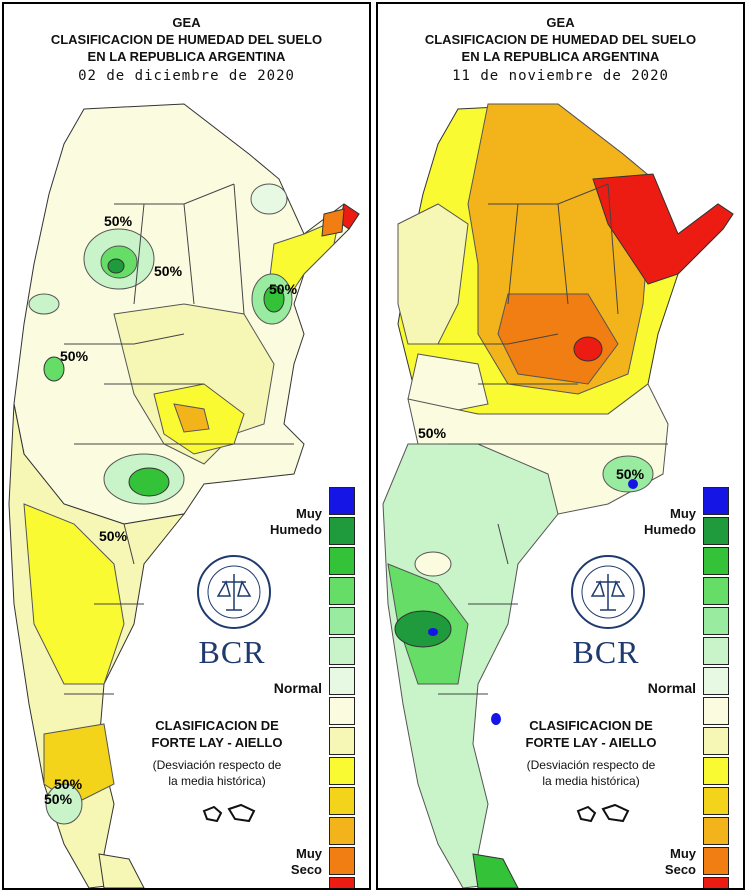 The image size is (749, 894). Describe the element at coordinates (149, 482) in the screenshot. I see `green-spot-3b` at that location.